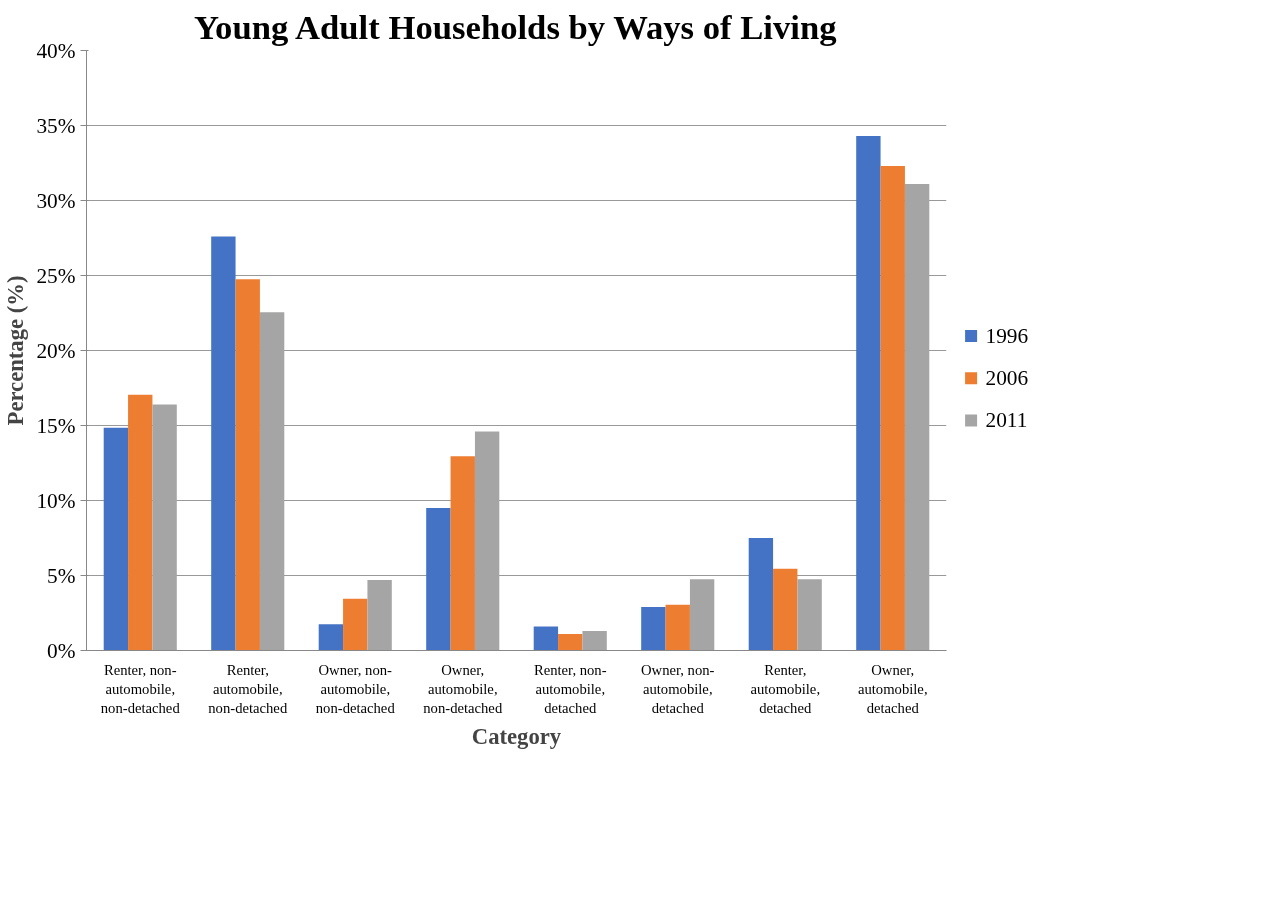 This screenshot has height=911, width=1283. I want to click on y-tick-label: 30%, so click(56, 200).